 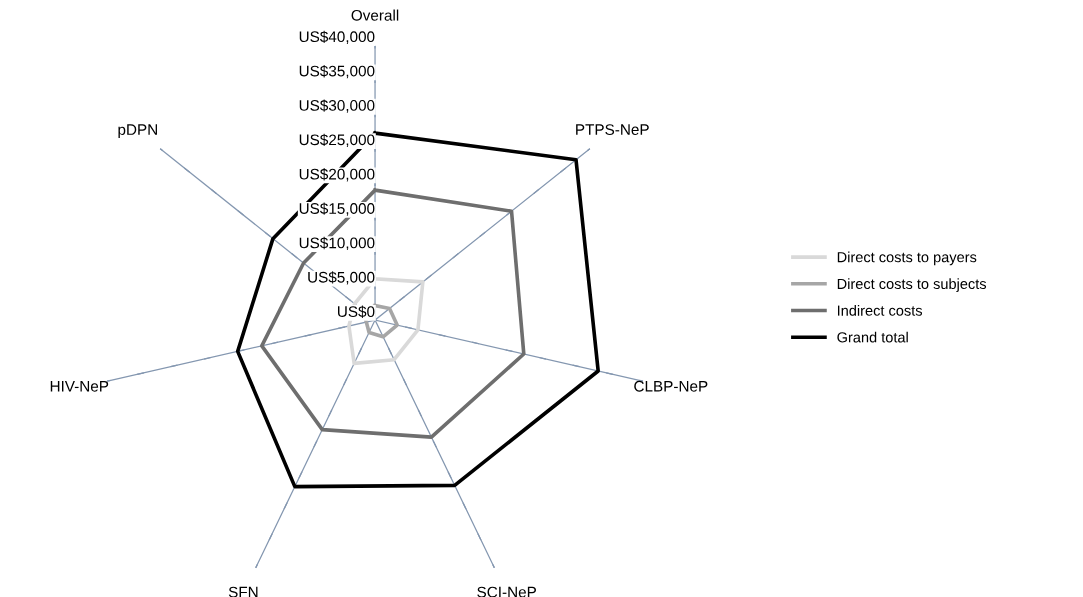 I want to click on spoke-label: HIV-NeP, so click(x=79, y=386).